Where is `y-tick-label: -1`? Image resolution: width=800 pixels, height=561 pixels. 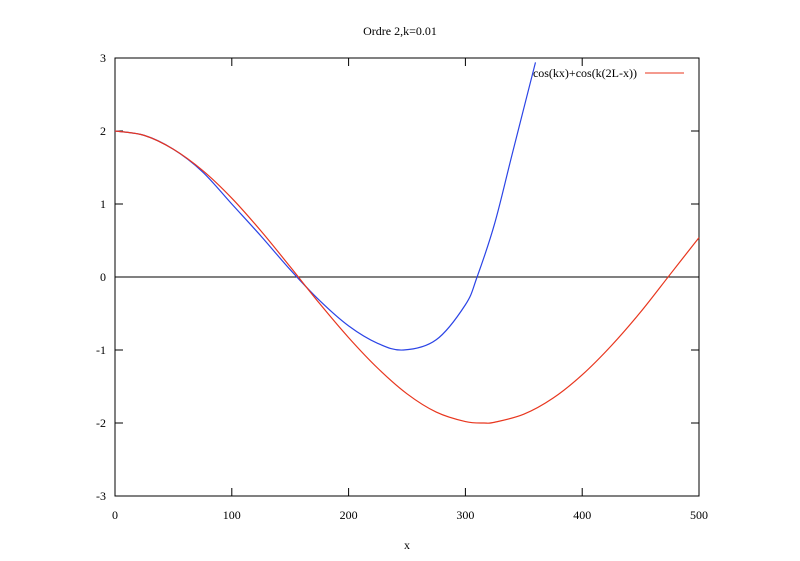 y-tick-label: -1 is located at coordinates (101, 350).